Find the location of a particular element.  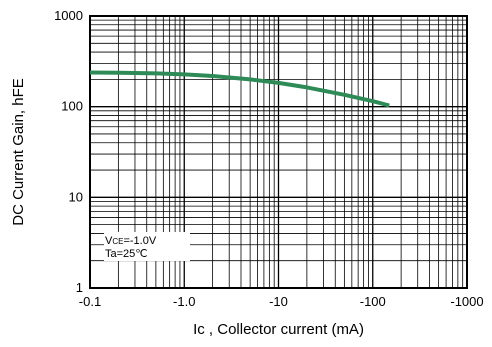

ta-condition: Ta=25℃ is located at coordinates (126, 254).